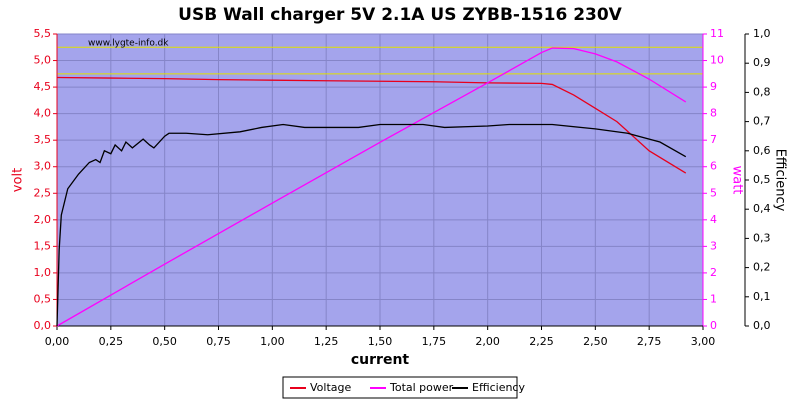 The width and height of the screenshot is (800, 400). I want to click on x-tick-label: 1,50, so click(380, 341).